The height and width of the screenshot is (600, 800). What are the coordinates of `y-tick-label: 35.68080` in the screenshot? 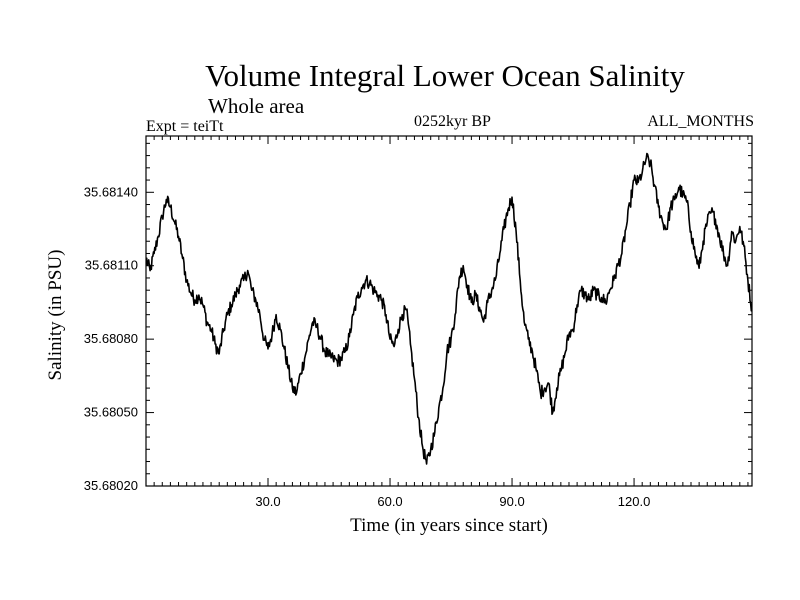 It's located at (111, 338).